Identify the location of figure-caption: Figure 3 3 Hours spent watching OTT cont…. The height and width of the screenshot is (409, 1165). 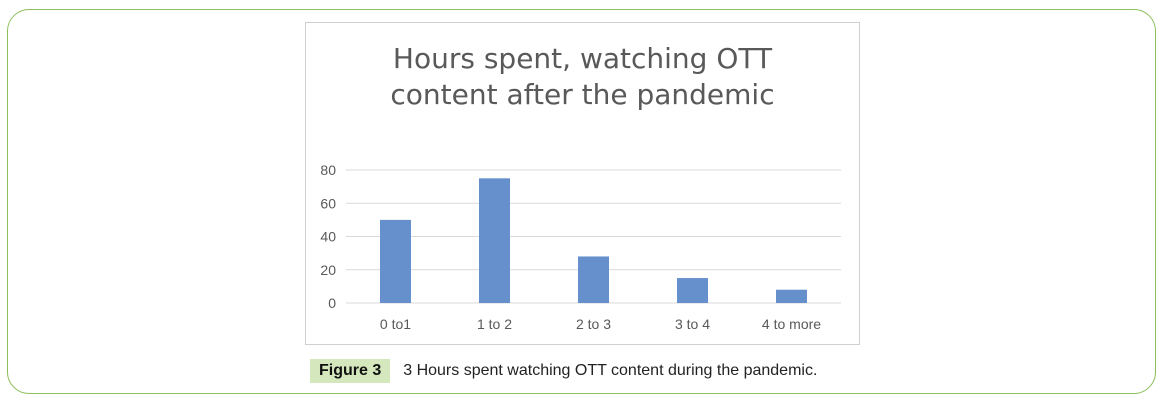
(563, 371).